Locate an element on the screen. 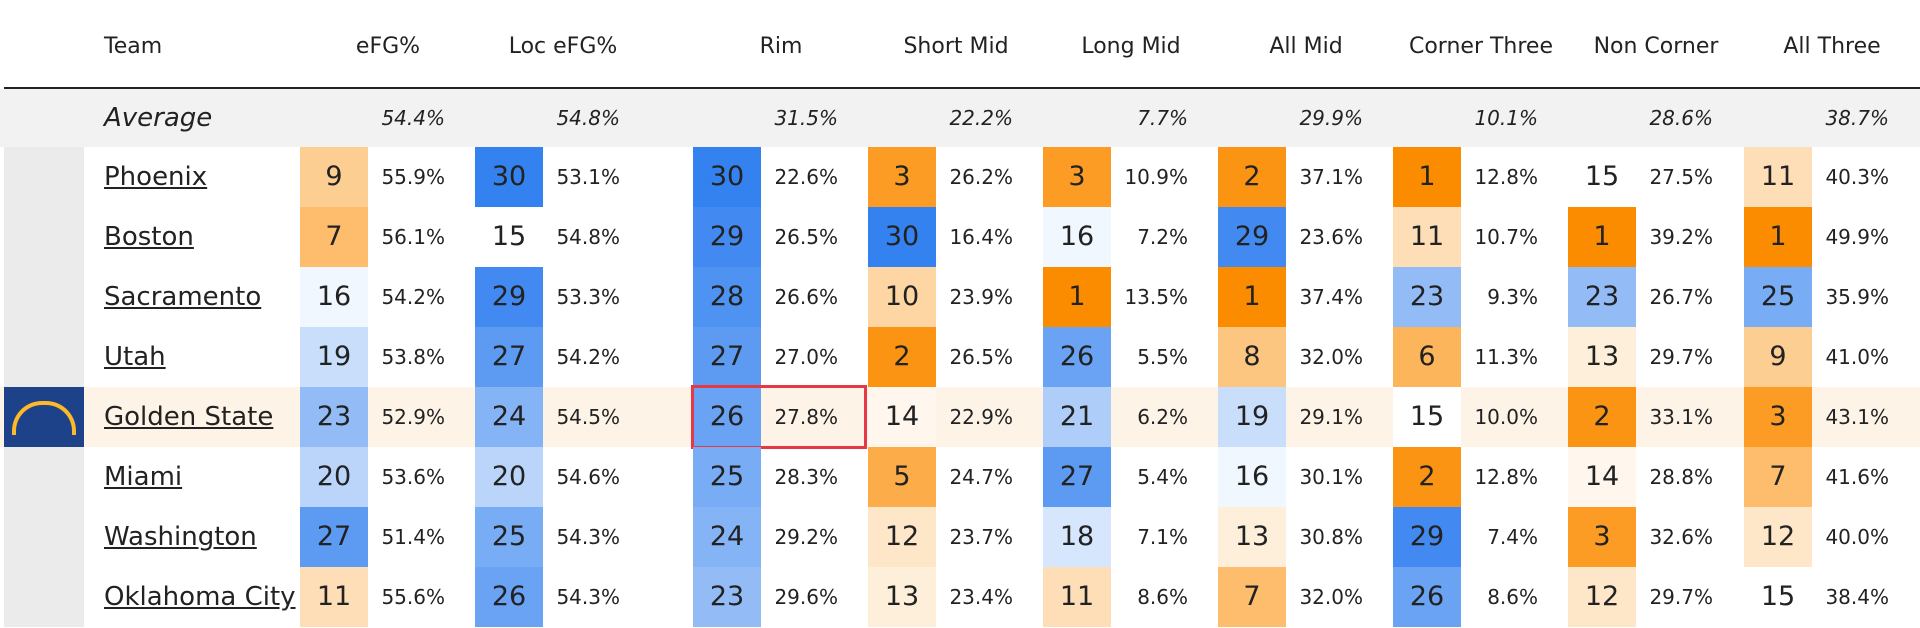 Image resolution: width=1920 pixels, height=628 pixels. pct-cell: 7.2% is located at coordinates (1162, 237).